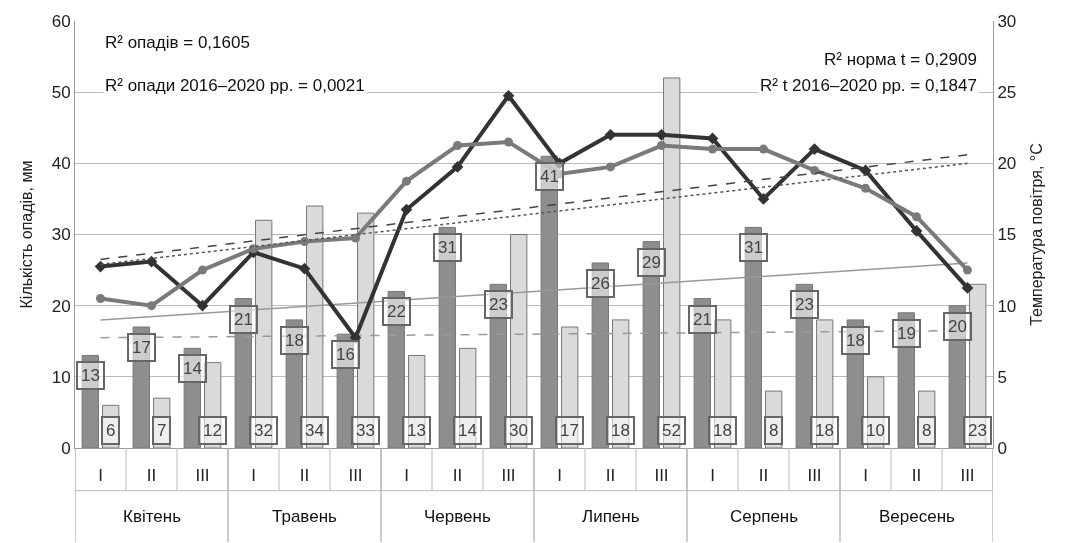 This screenshot has width=1073, height=543. Describe the element at coordinates (600, 283) in the screenshot. I see `data-label: 26` at that location.